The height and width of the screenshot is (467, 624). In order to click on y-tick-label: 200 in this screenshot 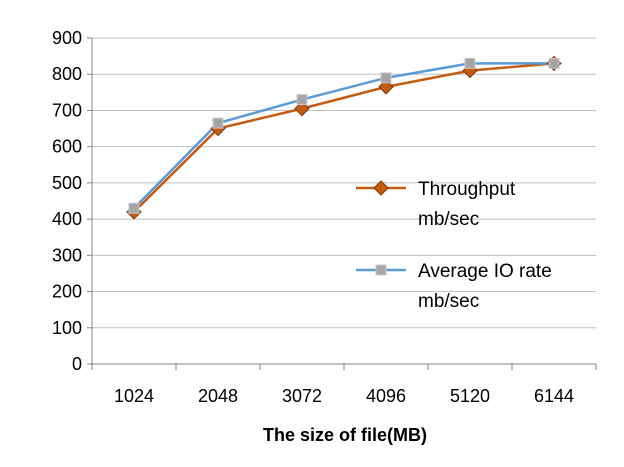, I will do `click(67, 292)`.